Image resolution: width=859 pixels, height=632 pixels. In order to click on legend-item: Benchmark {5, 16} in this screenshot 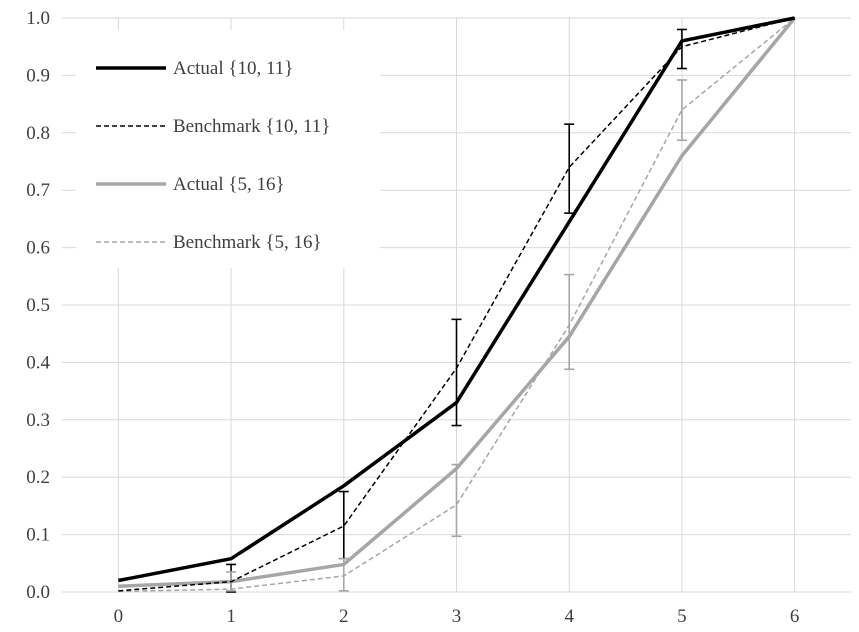, I will do `click(209, 242)`.